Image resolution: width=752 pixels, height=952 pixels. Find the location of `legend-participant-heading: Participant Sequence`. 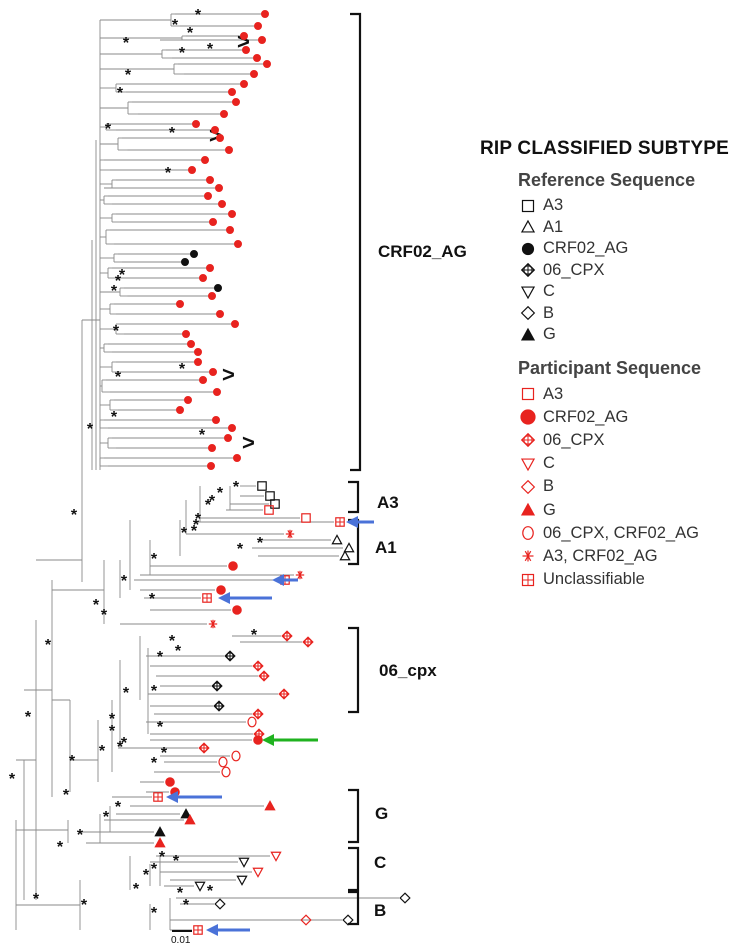

legend-participant-heading: Participant Sequence is located at coordinates (610, 367).